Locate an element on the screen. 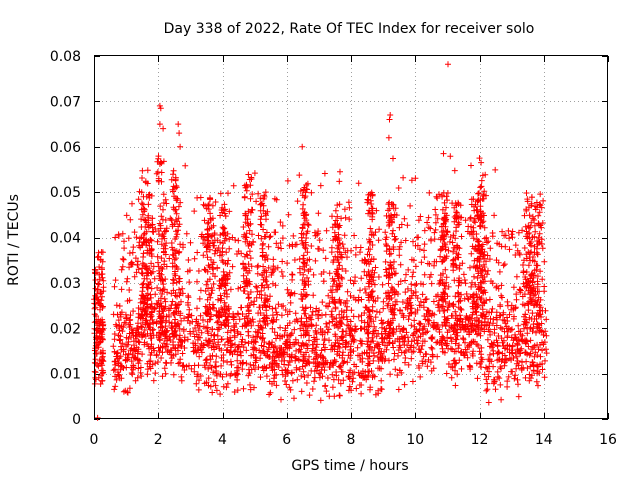 The width and height of the screenshot is (640, 480). x-tick-label: 8 is located at coordinates (351, 440).